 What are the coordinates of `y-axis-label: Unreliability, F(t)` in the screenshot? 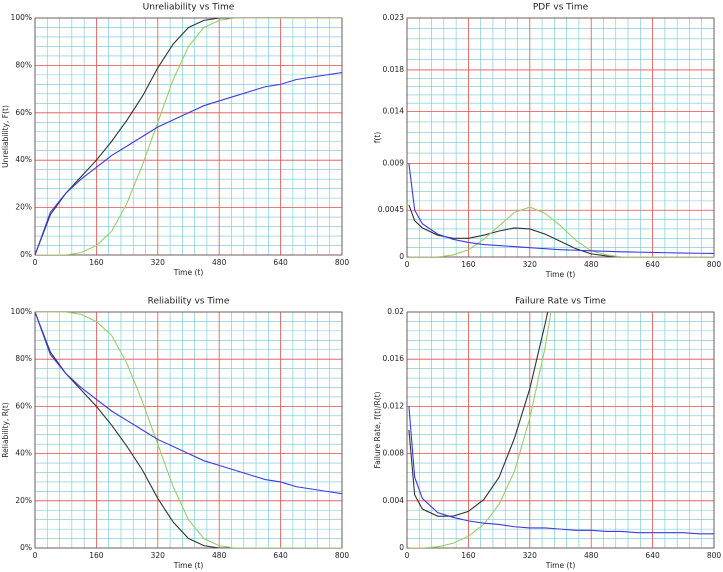 It's located at (5, 136).